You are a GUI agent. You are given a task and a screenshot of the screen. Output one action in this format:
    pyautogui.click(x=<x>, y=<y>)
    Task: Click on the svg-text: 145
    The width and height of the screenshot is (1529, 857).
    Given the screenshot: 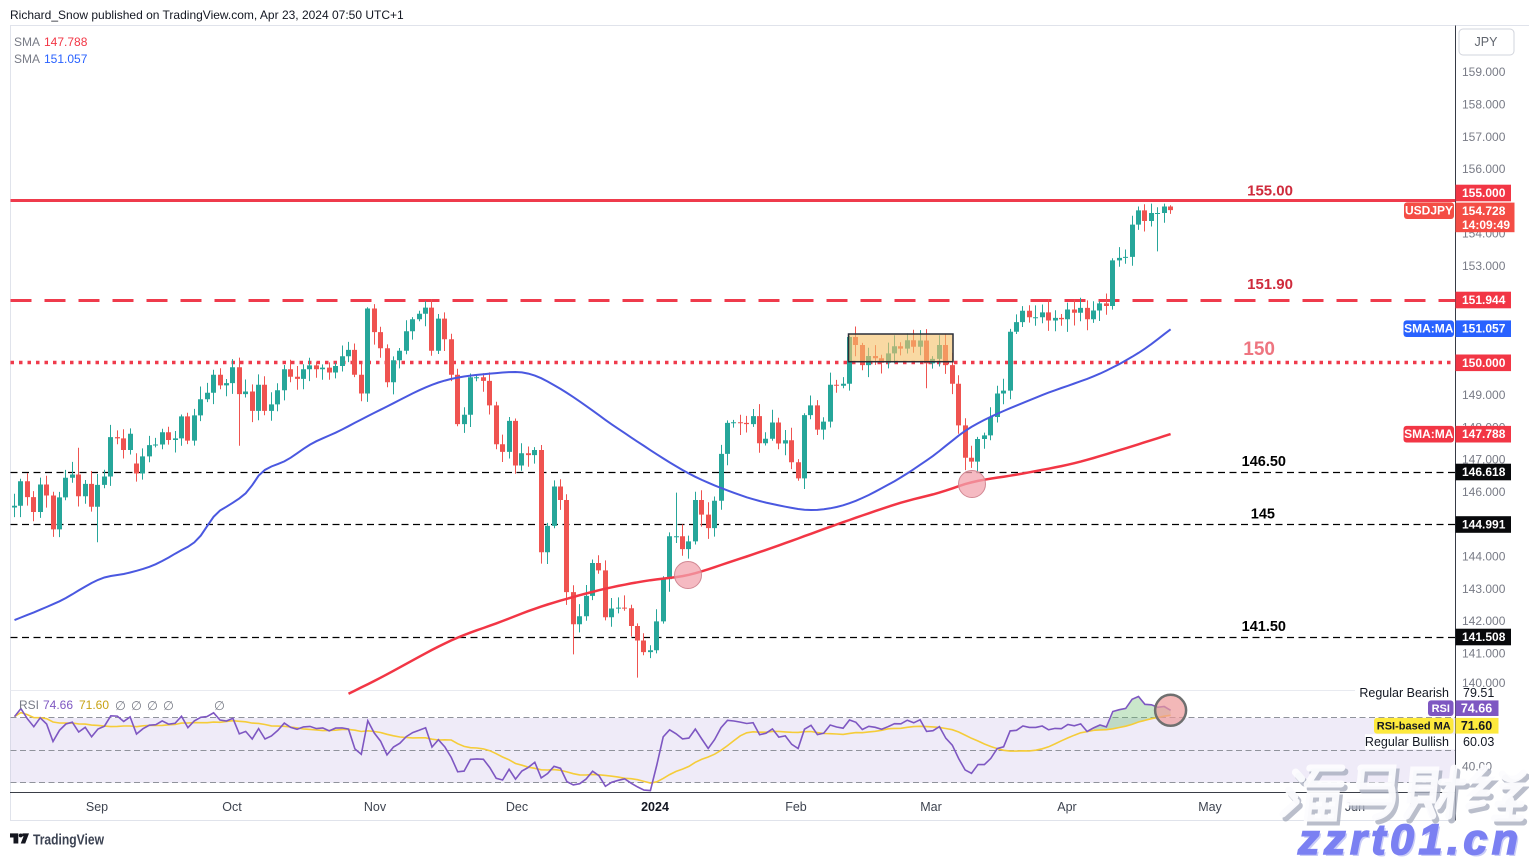 What is the action you would take?
    pyautogui.click(x=1263, y=515)
    